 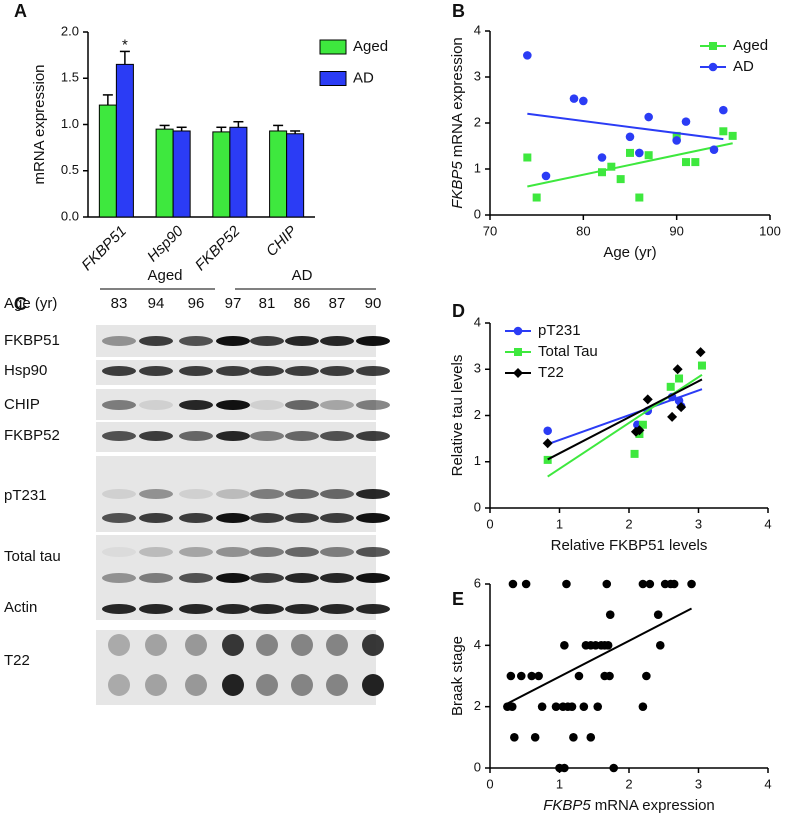 I want to click on blot-row-label: Total tau, so click(x=32, y=556).